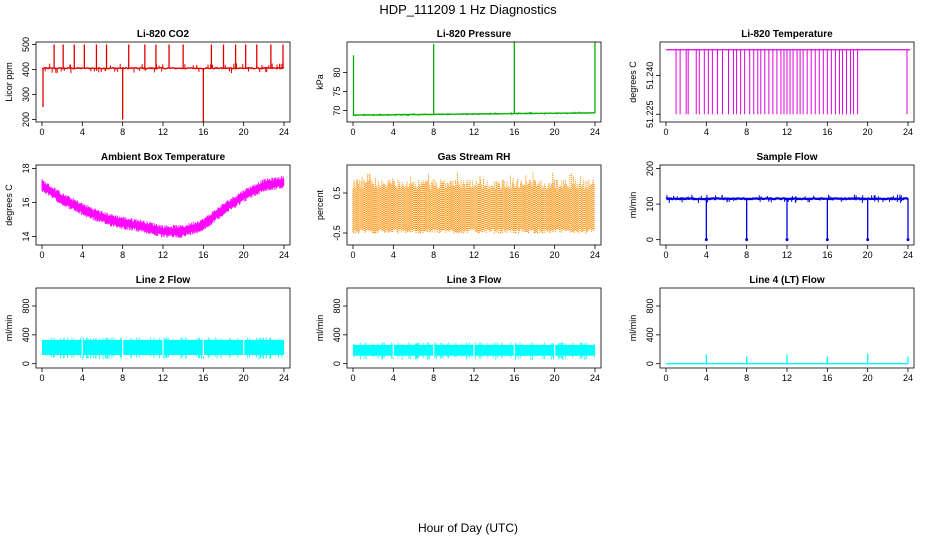  I want to click on panel-title-pressure: Li-820 Pressure, so click(474, 34).